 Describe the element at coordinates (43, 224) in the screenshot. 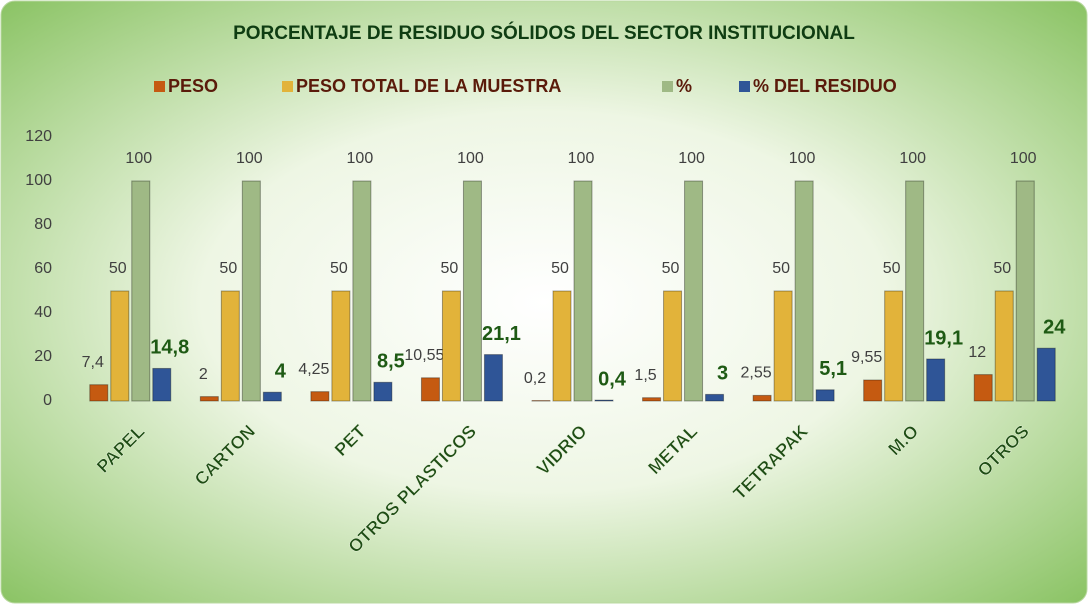

I see `y-tick-label: 80` at that location.